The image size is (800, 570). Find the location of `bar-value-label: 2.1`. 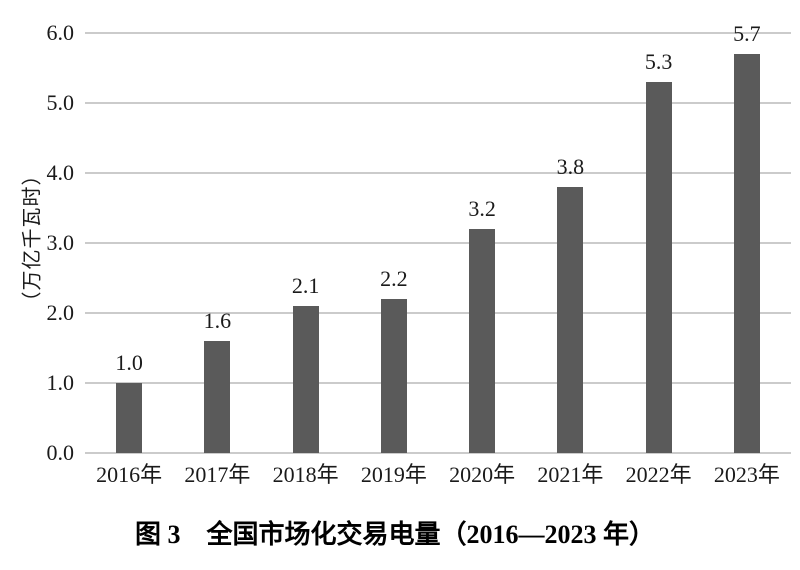

bar-value-label: 2.1 is located at coordinates (305, 285).